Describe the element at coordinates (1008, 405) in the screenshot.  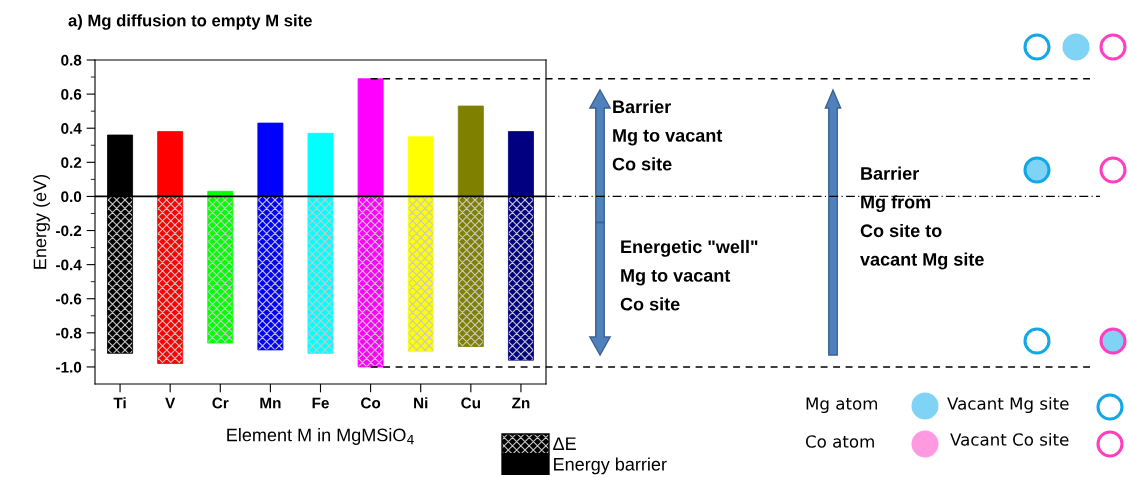
I see `text: Vacant Mg site` at that location.